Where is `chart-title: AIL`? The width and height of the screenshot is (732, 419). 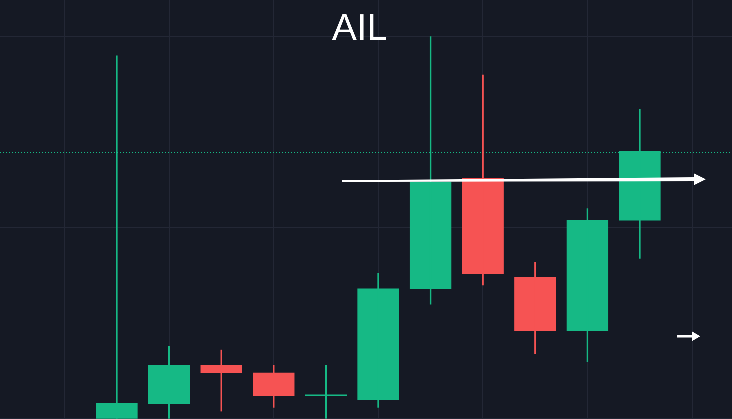
chart-title: AIL is located at coordinates (360, 27).